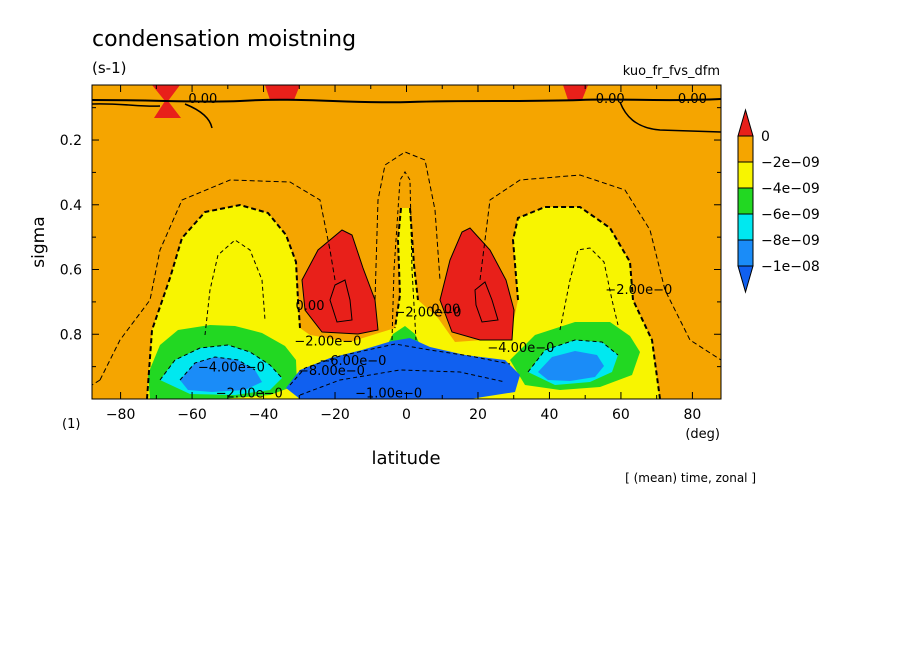 Image resolution: width=904 pixels, height=654 pixels. What do you see at coordinates (352, 361) in the screenshot?
I see `contour-label: −6.00e−0` at bounding box center [352, 361].